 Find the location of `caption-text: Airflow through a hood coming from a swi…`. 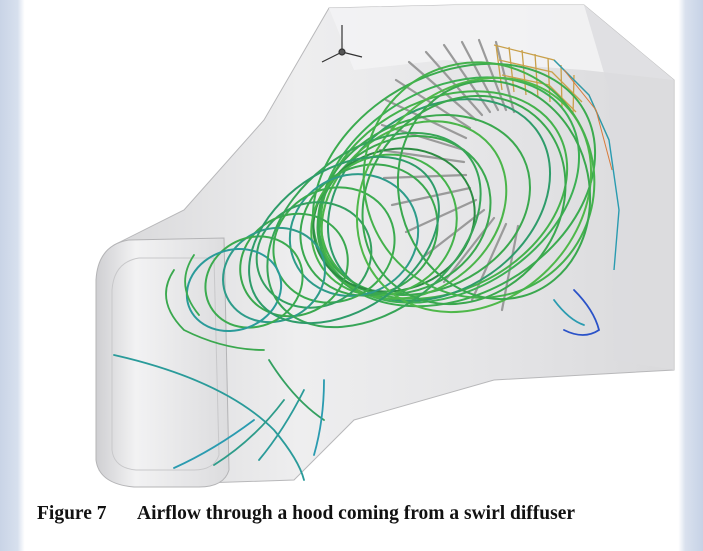

caption-text: Airflow through a hood coming from a swi… is located at coordinates (356, 513).